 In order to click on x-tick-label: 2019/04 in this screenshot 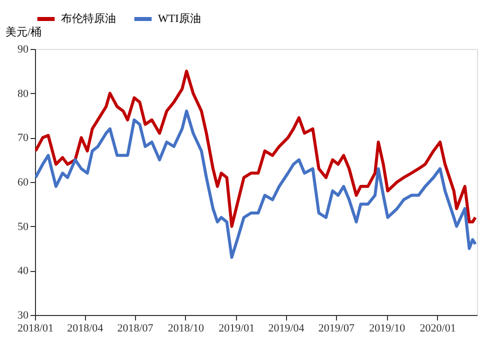, I will do `click(286, 328)`.